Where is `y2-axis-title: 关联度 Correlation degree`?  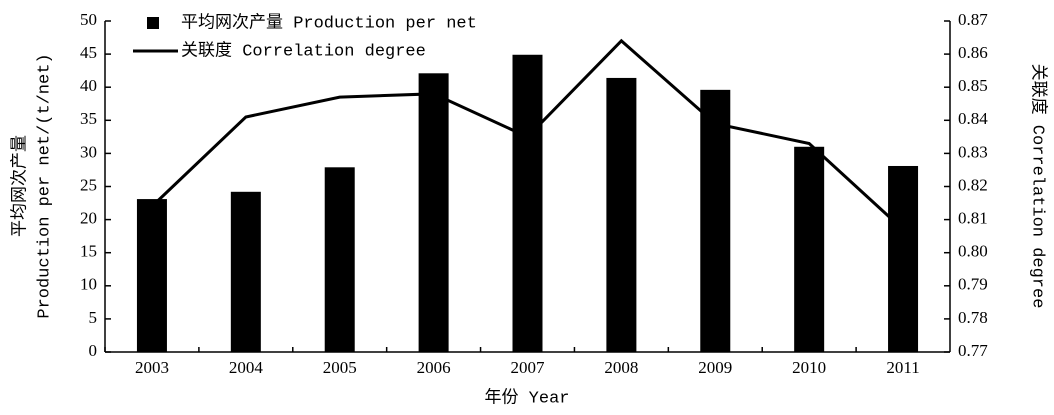
y2-axis-title: 关联度 Correlation degree is located at coordinates (1038, 186).